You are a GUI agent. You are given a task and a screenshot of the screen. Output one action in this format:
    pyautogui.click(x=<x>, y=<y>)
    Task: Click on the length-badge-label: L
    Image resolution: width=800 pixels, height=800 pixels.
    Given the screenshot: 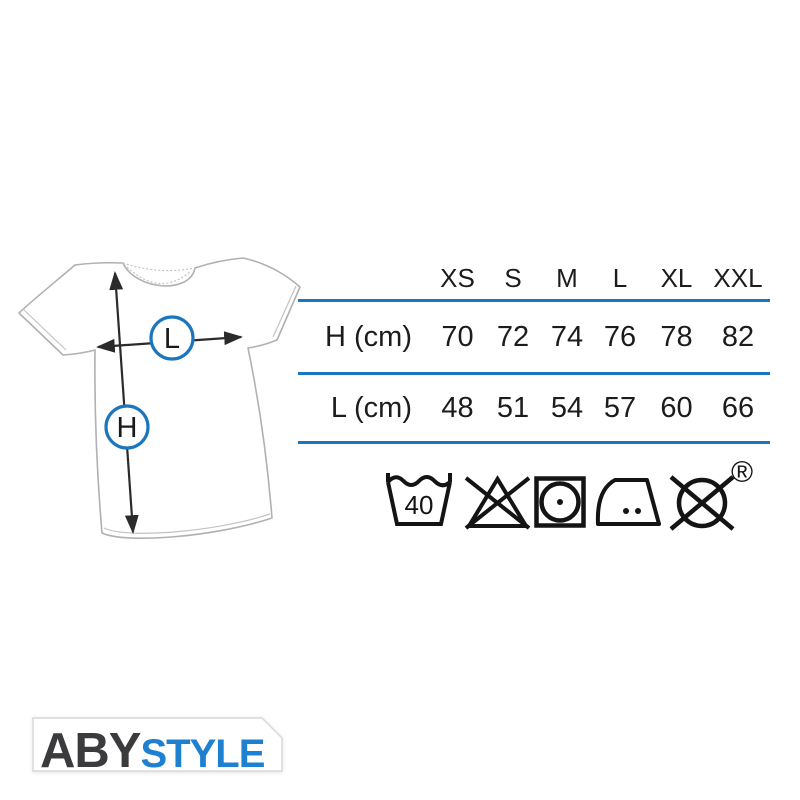 What is the action you would take?
    pyautogui.click(x=172, y=339)
    